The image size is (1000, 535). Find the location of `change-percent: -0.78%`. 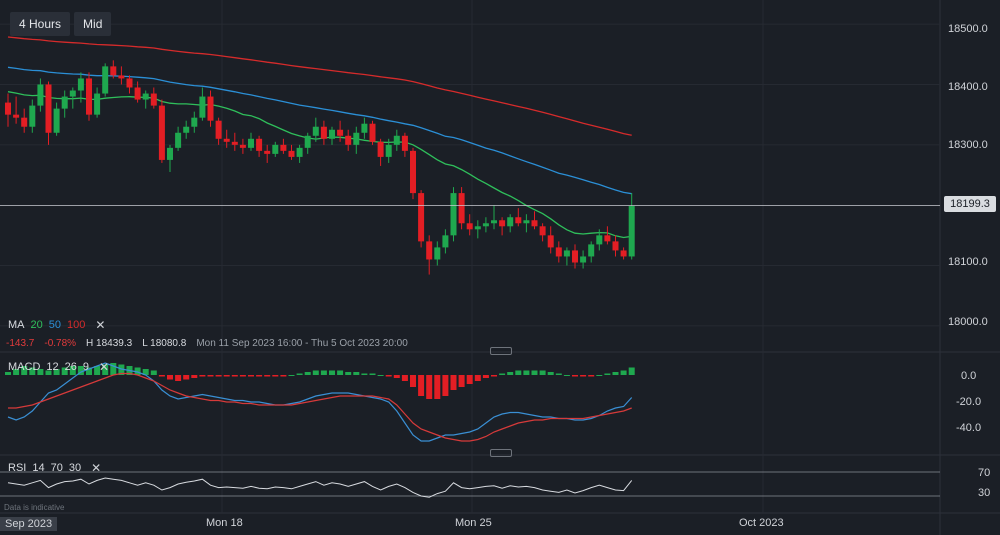

change-percent: -0.78% is located at coordinates (60, 343).